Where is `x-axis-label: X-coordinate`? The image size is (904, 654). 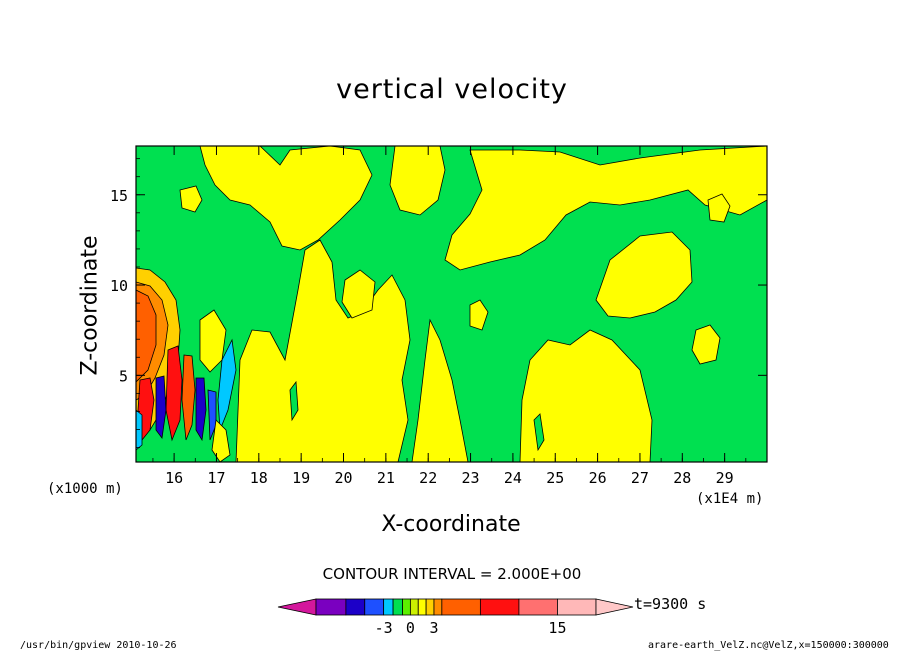
x-axis-label: X-coordinate is located at coordinates (451, 524).